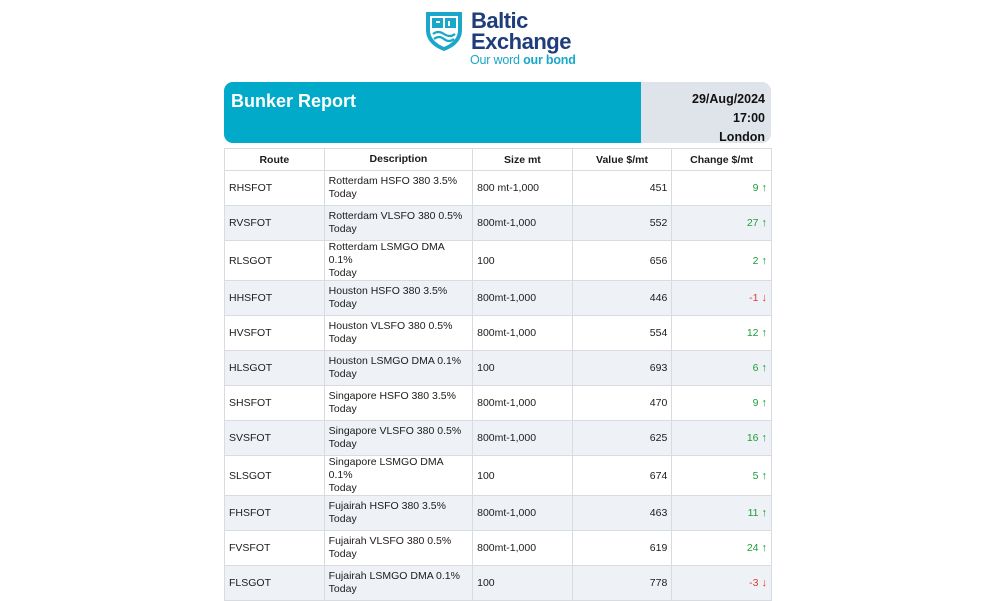 This screenshot has width=1000, height=601. What do you see at coordinates (721, 333) in the screenshot?
I see `change-cell: 12 ↑` at bounding box center [721, 333].